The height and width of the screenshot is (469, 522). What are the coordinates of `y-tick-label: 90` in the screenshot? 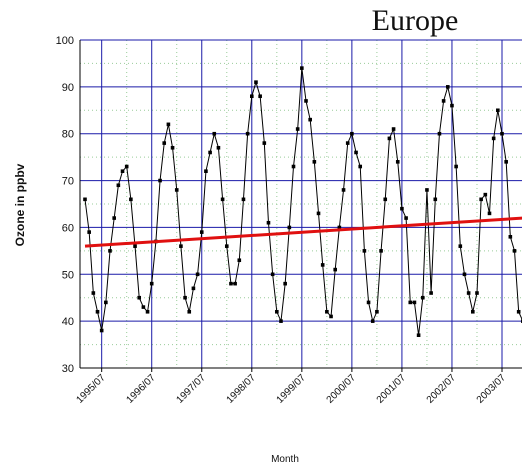 It's located at (68, 88).